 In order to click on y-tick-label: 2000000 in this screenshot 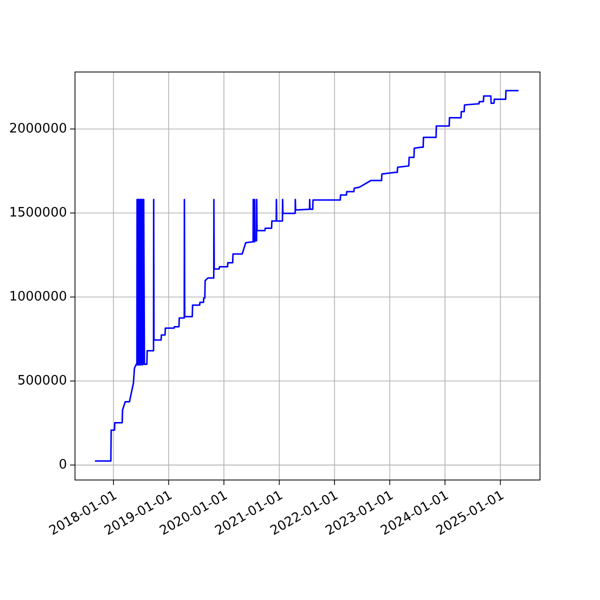, I will do `click(38, 128)`.